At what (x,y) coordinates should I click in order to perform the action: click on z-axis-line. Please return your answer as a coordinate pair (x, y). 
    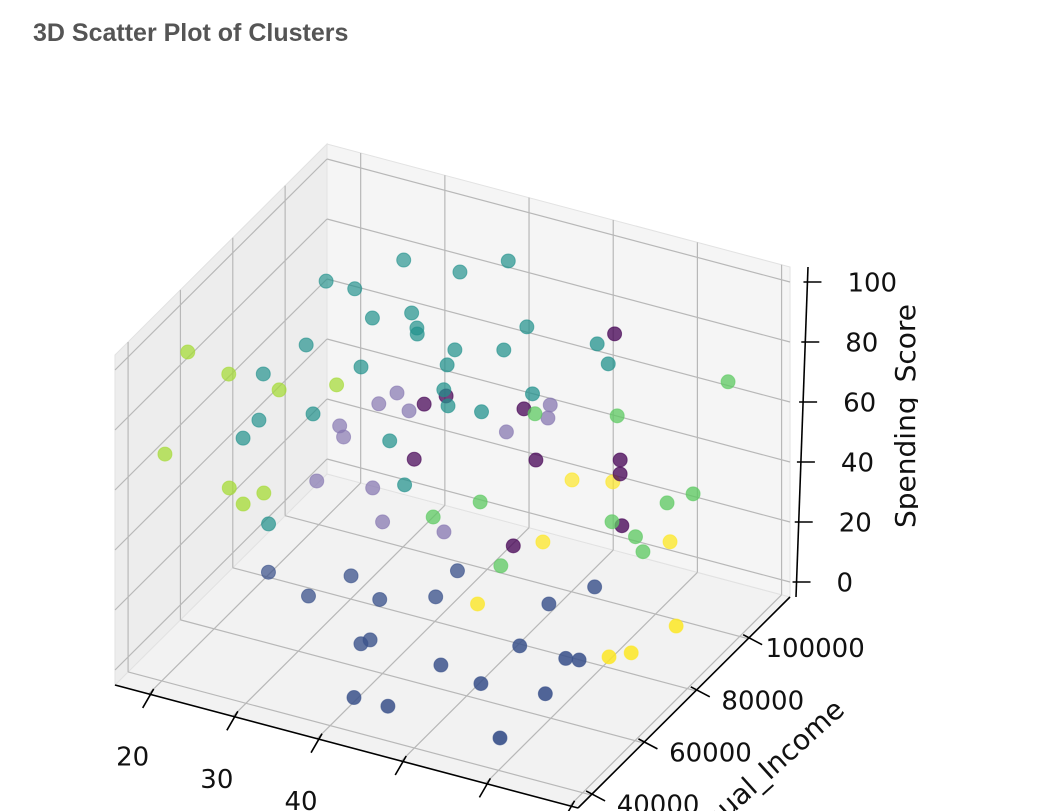
    Looking at the image, I should click on (802, 432).